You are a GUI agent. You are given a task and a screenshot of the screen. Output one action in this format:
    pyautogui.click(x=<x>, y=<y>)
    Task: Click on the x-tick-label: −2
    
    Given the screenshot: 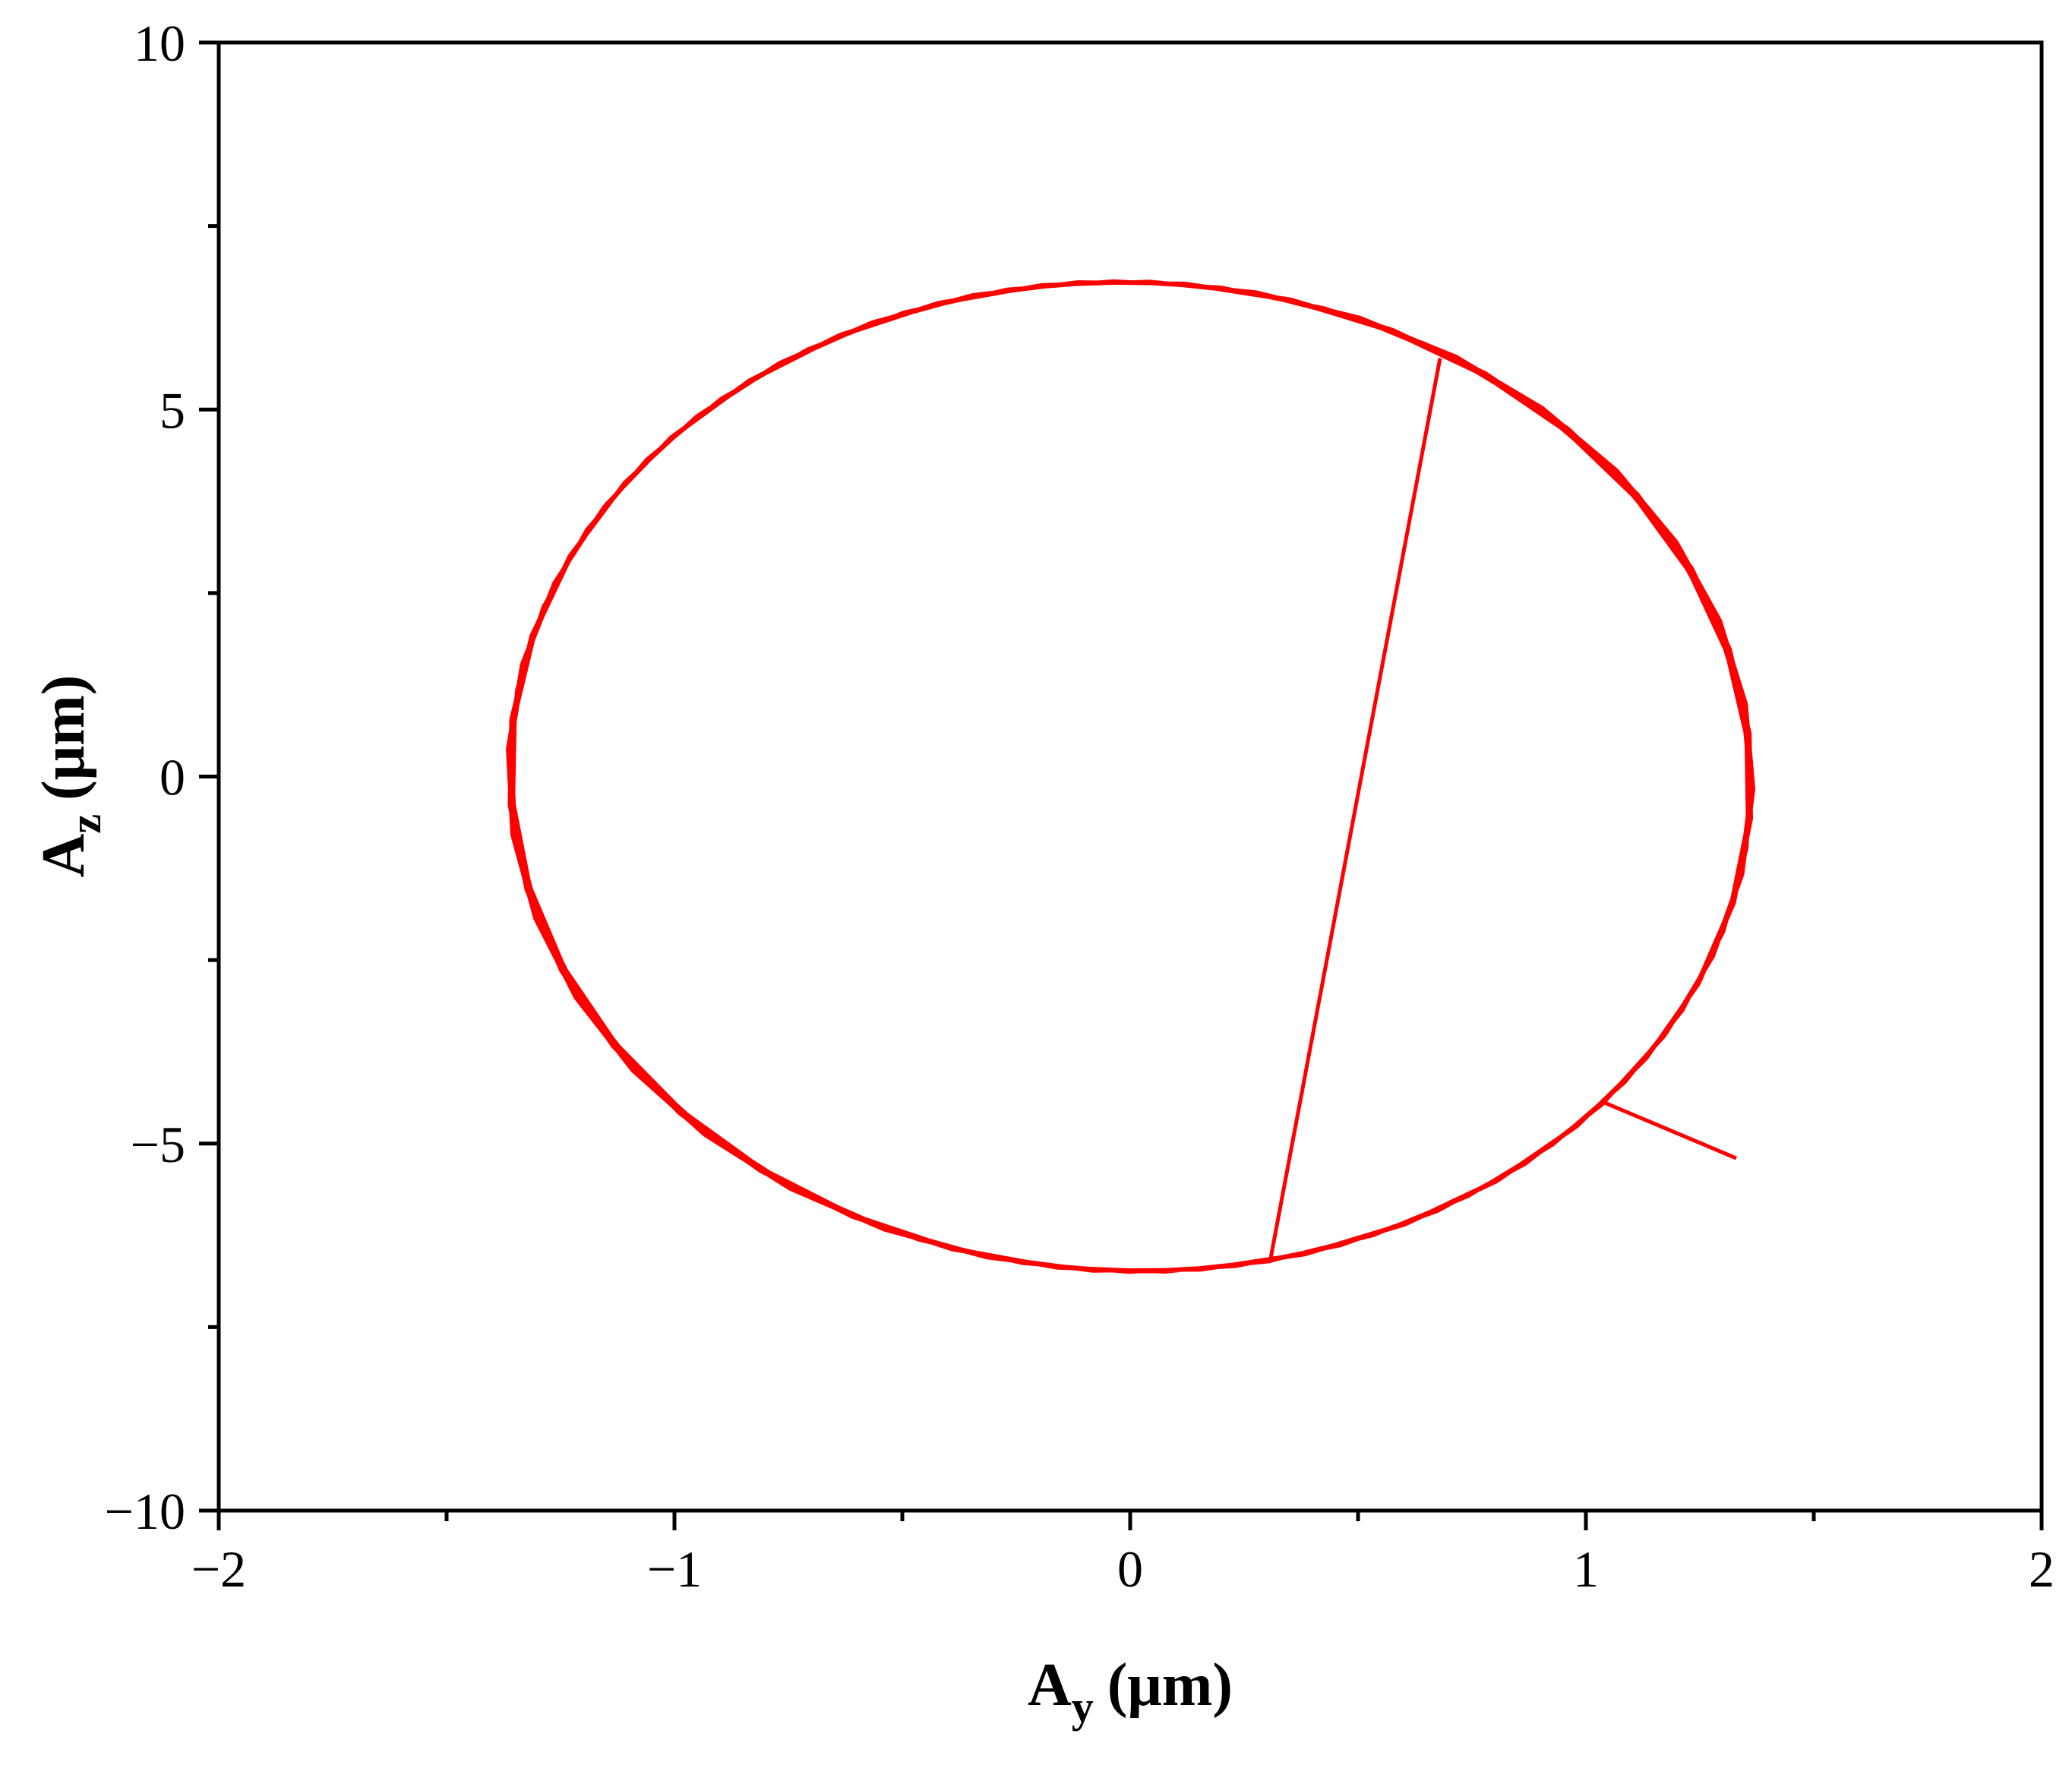 What is the action you would take?
    pyautogui.click(x=219, y=1569)
    